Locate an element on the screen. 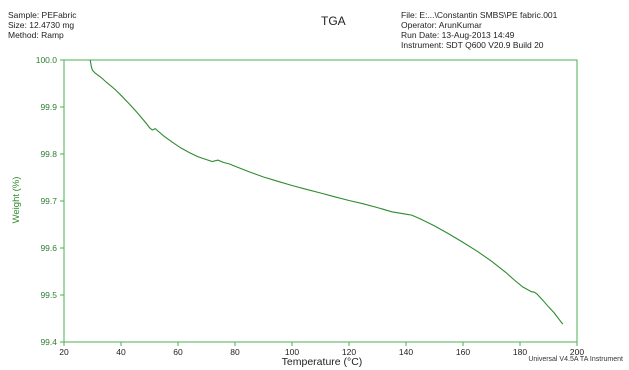 This screenshot has height=370, width=629. y-axis-ticks: 100.0 99.9 99.8 99.7 99.6 99.5 99.4 is located at coordinates (50, 201).